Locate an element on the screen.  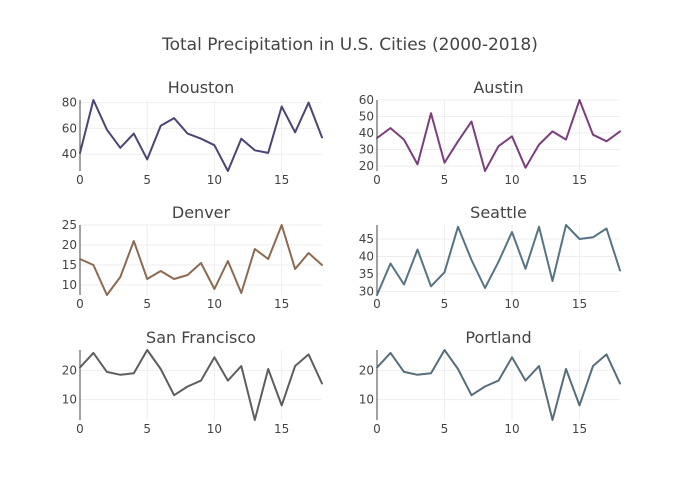
series-line-san-francisco is located at coordinates (201, 385).